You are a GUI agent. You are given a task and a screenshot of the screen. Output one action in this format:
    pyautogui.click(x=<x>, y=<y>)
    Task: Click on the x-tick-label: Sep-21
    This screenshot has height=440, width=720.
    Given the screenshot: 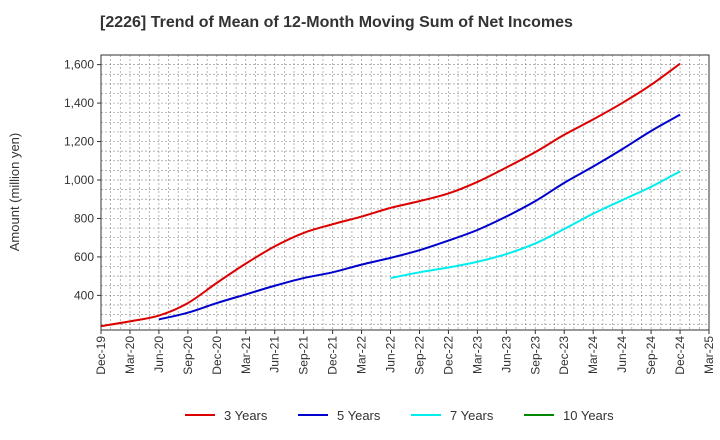 What is the action you would take?
    pyautogui.click(x=304, y=355)
    